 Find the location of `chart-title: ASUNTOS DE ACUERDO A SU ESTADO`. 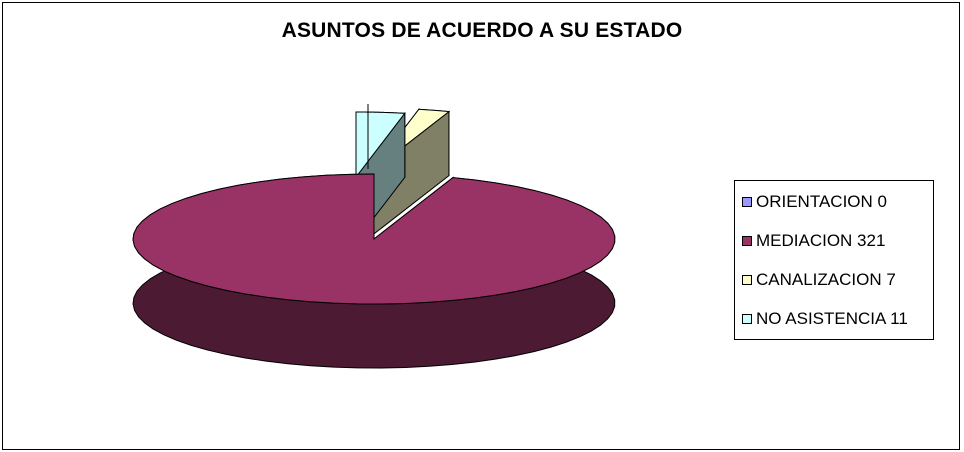

chart-title: ASUNTOS DE ACUERDO A SU ESTADO is located at coordinates (482, 30).